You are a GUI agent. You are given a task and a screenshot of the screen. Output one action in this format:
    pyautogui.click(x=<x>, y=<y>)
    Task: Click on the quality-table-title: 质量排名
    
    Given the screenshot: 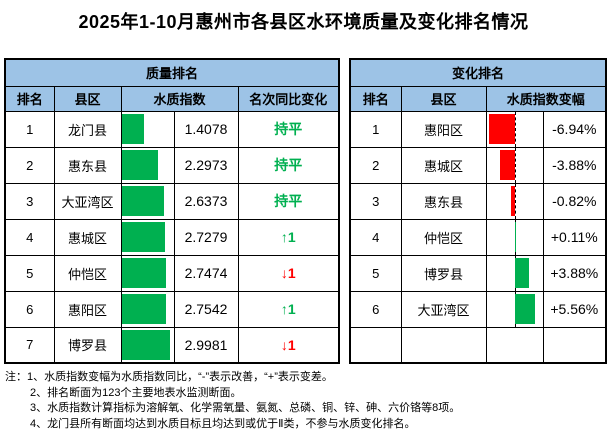 What is the action you would take?
    pyautogui.click(x=172, y=72)
    